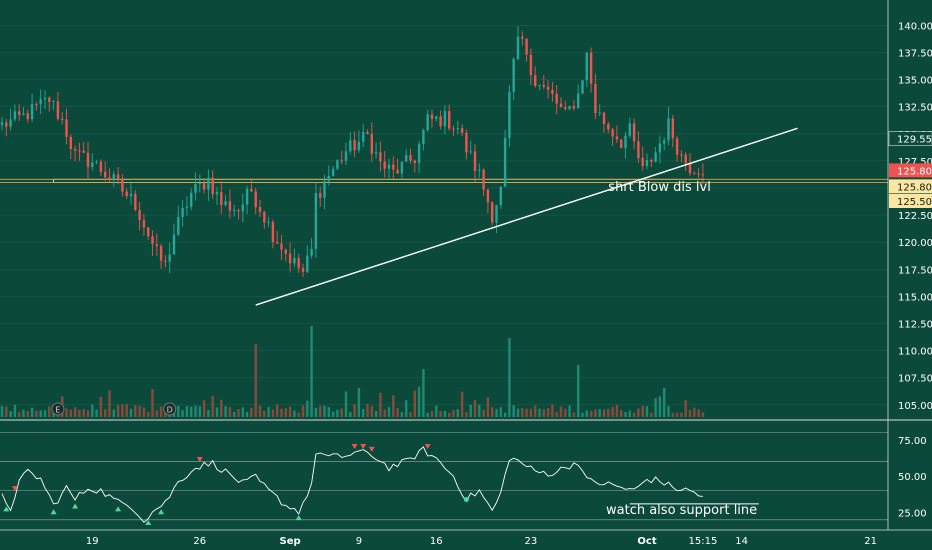 The width and height of the screenshot is (932, 550). Describe the element at coordinates (915, 216) in the screenshot. I see `price-axis-tick: 122.50` at that location.